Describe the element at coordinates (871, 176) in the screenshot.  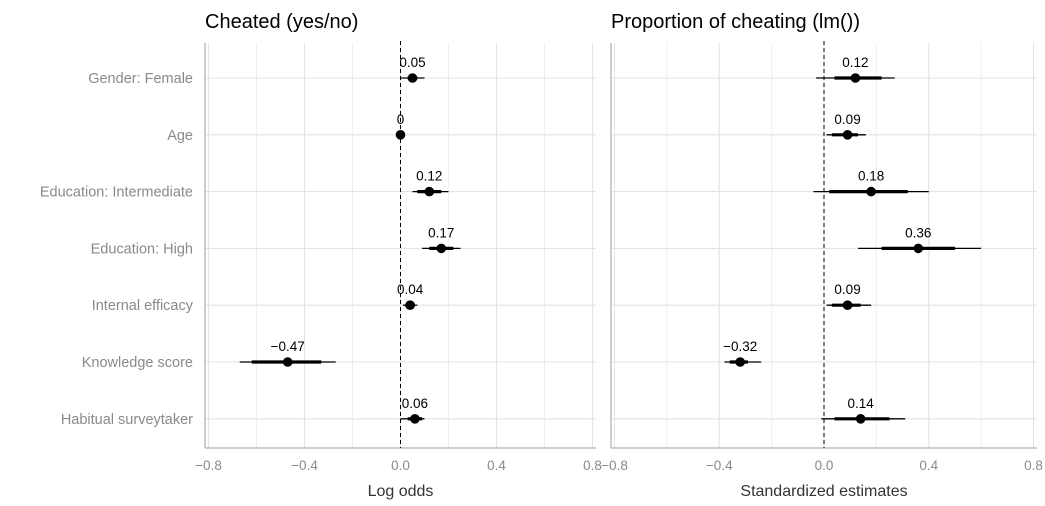
I see `estimate-label: 0.18` at that location.